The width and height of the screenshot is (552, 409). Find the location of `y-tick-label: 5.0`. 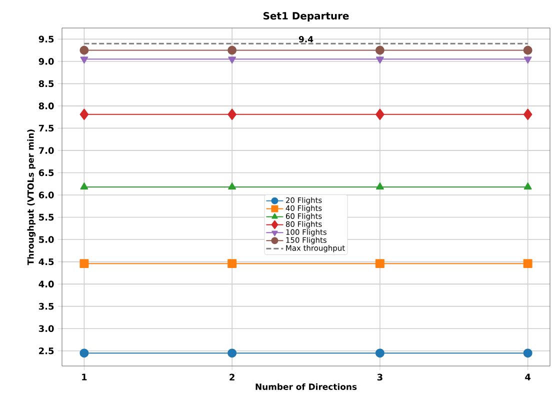

y-tick-label: 5.0 is located at coordinates (46, 239).